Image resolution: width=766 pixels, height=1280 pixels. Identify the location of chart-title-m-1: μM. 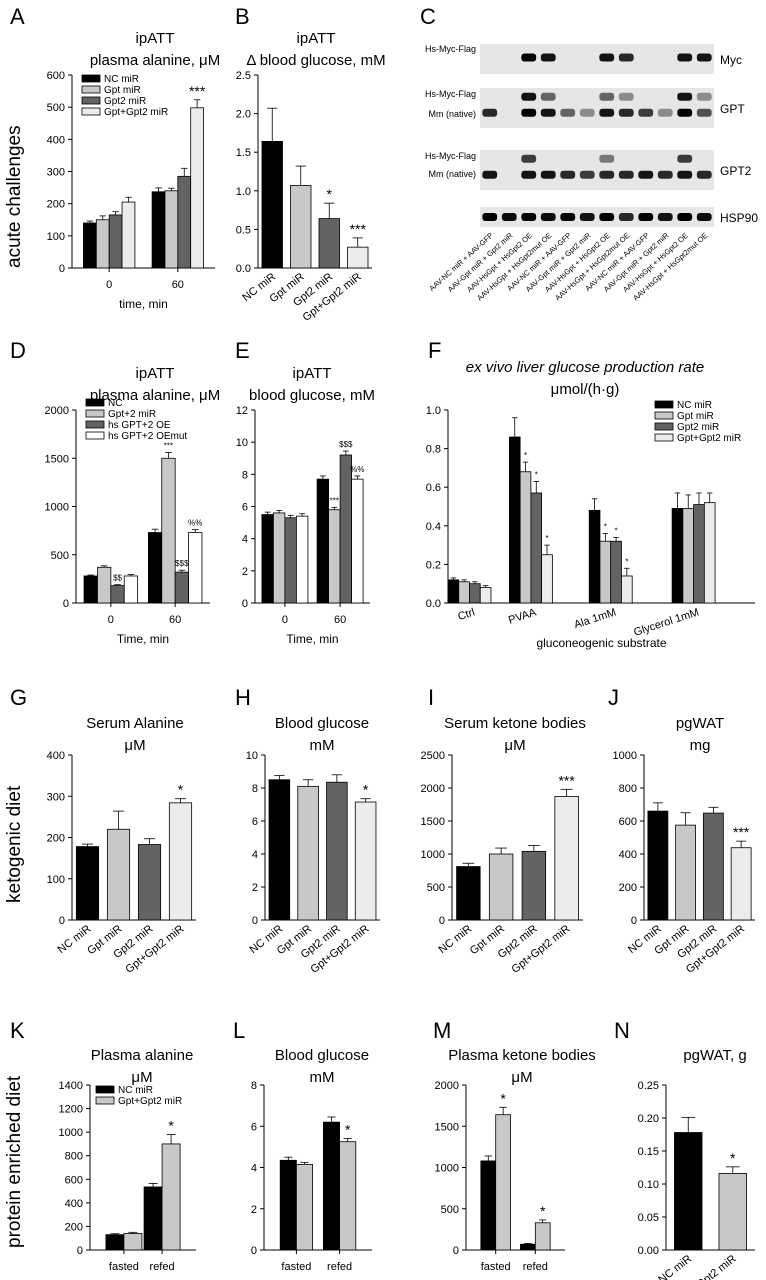
(521, 1077).